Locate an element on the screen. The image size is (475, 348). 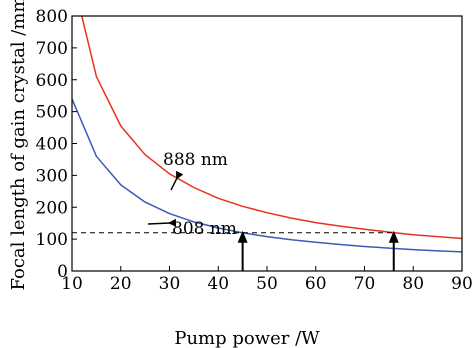
annotation-888nm: 888 nm is located at coordinates (195, 170).